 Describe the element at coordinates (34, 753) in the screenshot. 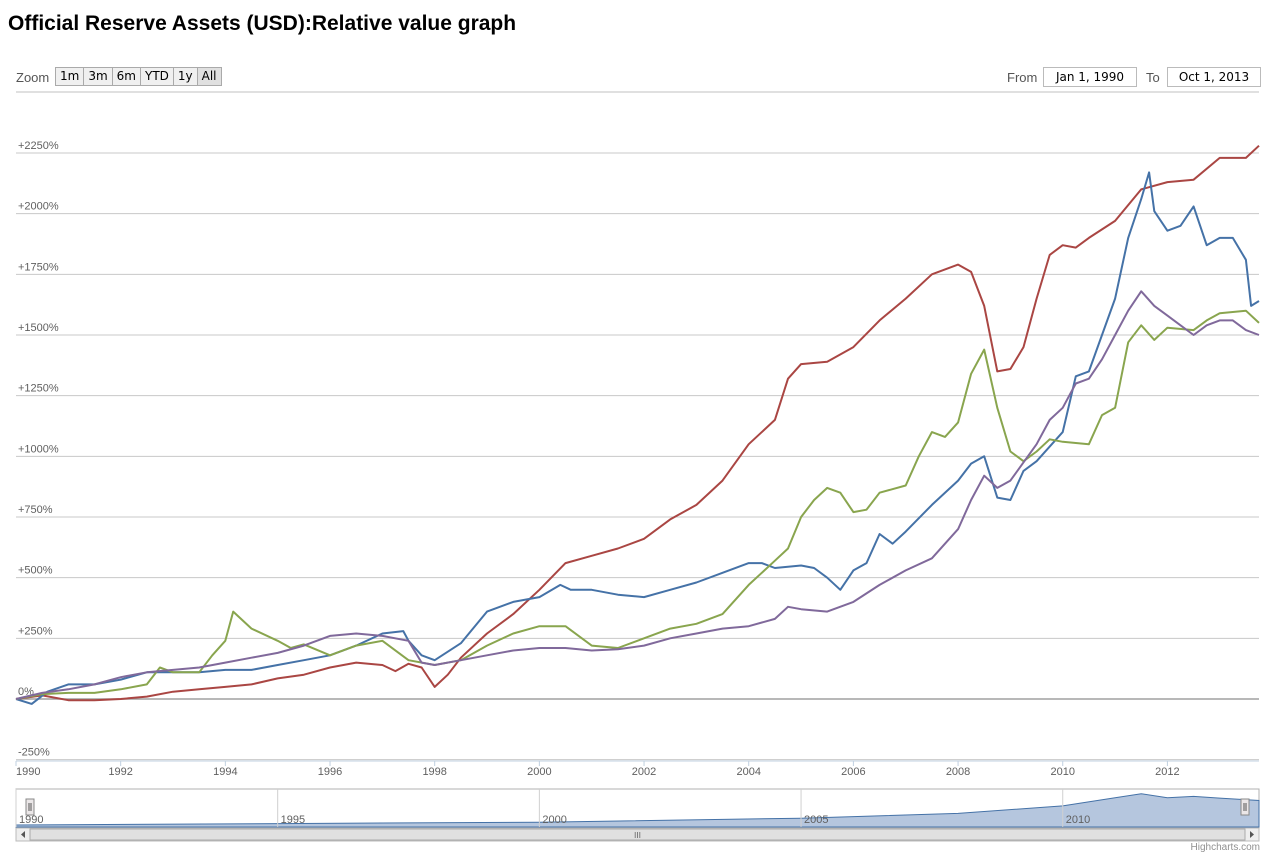

I see `y-tick-label: -250%` at that location.